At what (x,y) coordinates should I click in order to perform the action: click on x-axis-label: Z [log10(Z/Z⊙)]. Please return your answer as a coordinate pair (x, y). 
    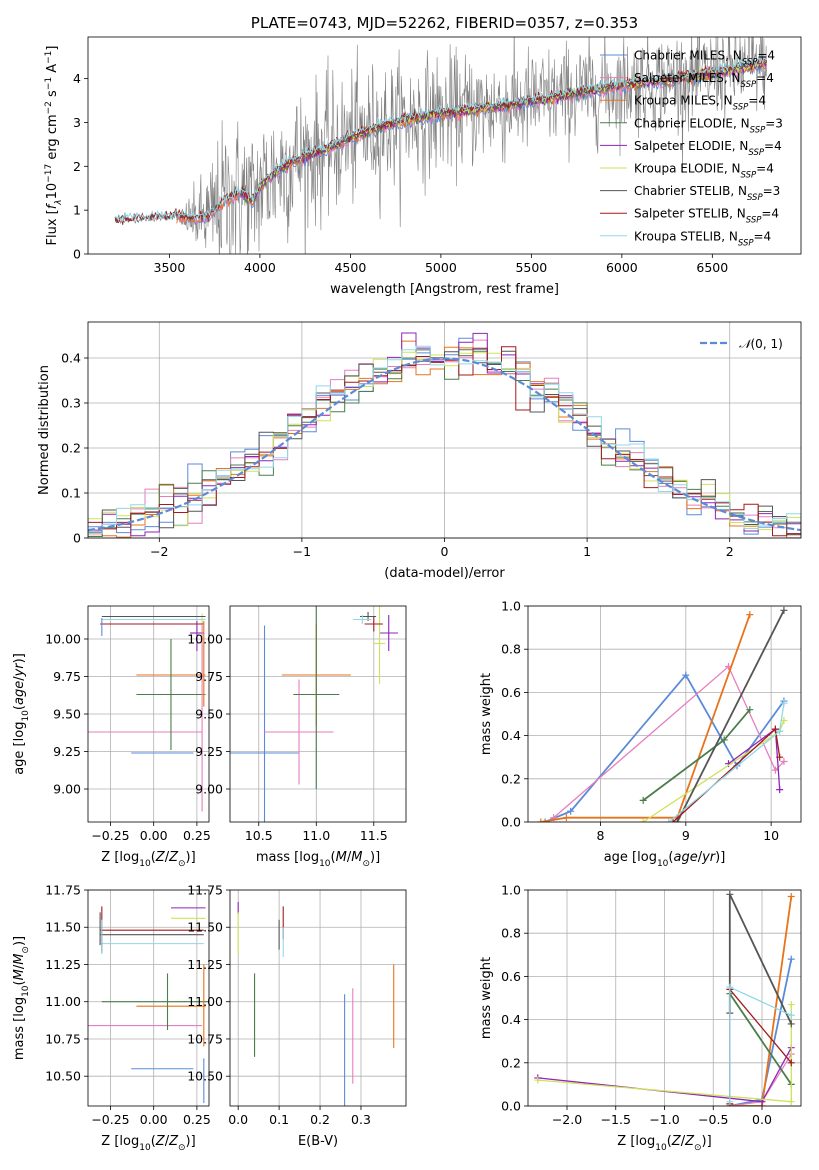
    Looking at the image, I should click on (148, 1143).